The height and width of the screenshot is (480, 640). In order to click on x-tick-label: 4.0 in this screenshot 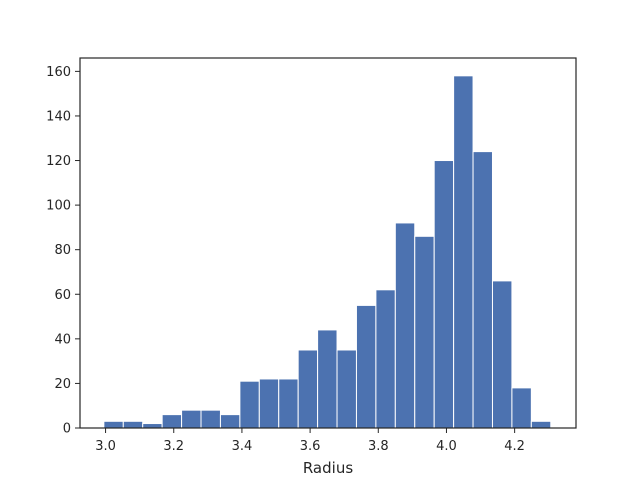, I will do `click(446, 446)`.